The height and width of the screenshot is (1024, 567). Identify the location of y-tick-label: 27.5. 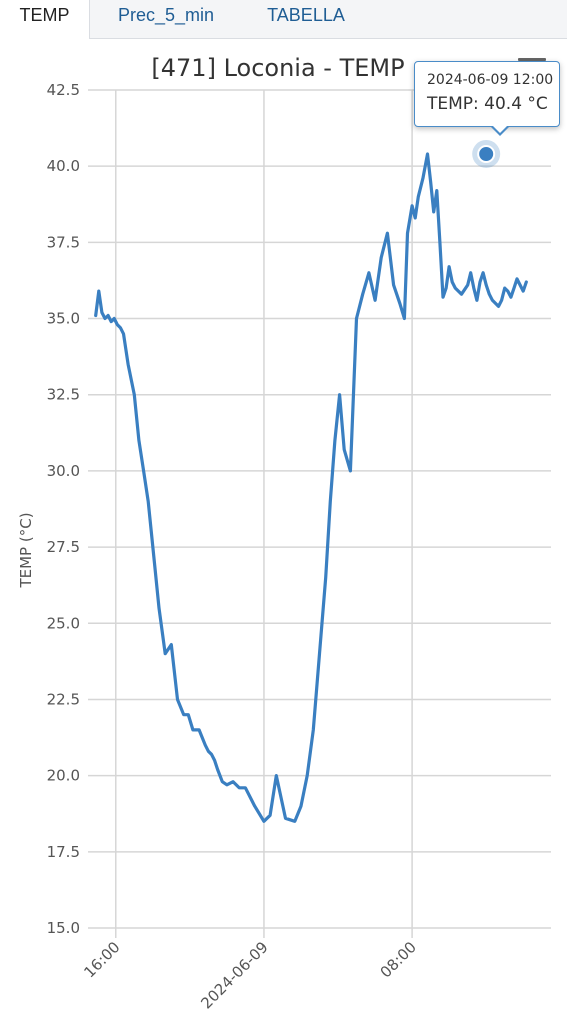
(63, 547).